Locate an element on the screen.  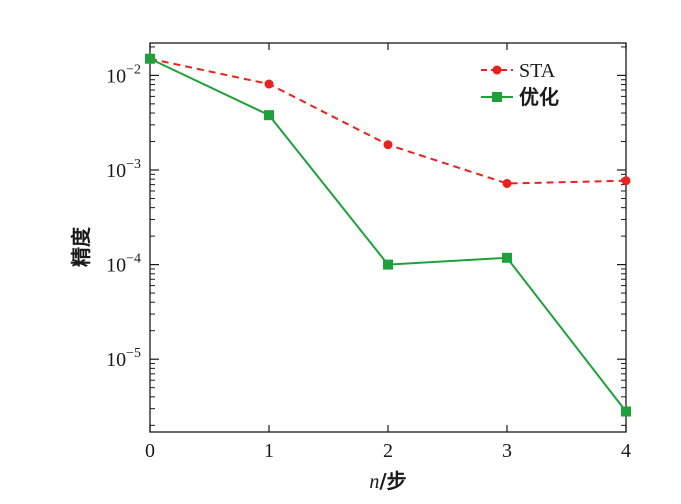
x-axis-title-var: n is located at coordinates (374, 482).